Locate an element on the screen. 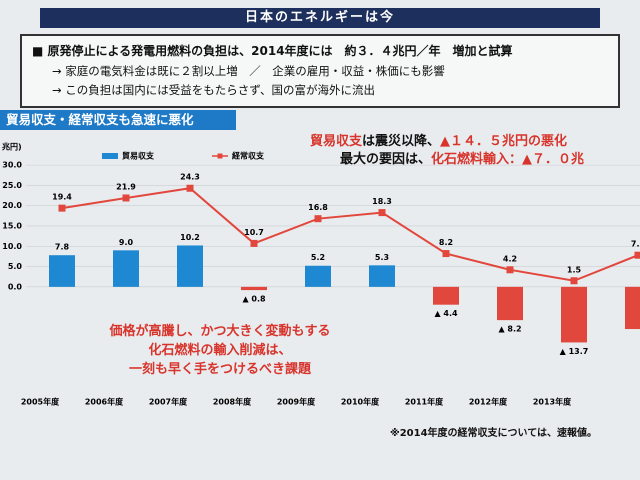  value-label: 5.2 is located at coordinates (318, 257).